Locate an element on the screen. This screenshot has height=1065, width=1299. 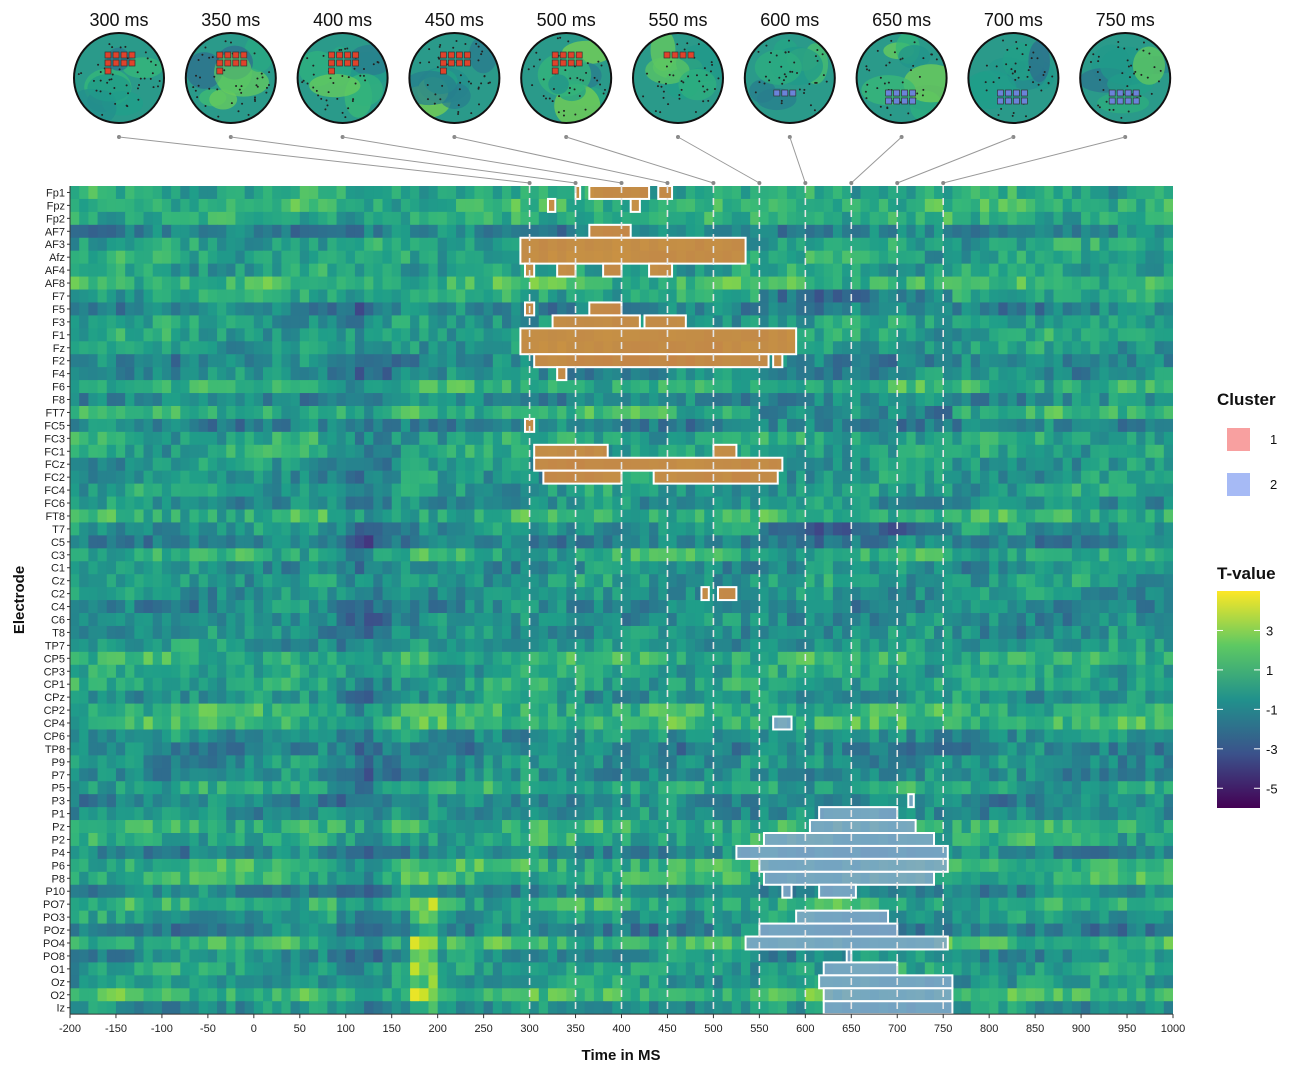
heatmap-row-fc3 is located at coordinates (621, 438).